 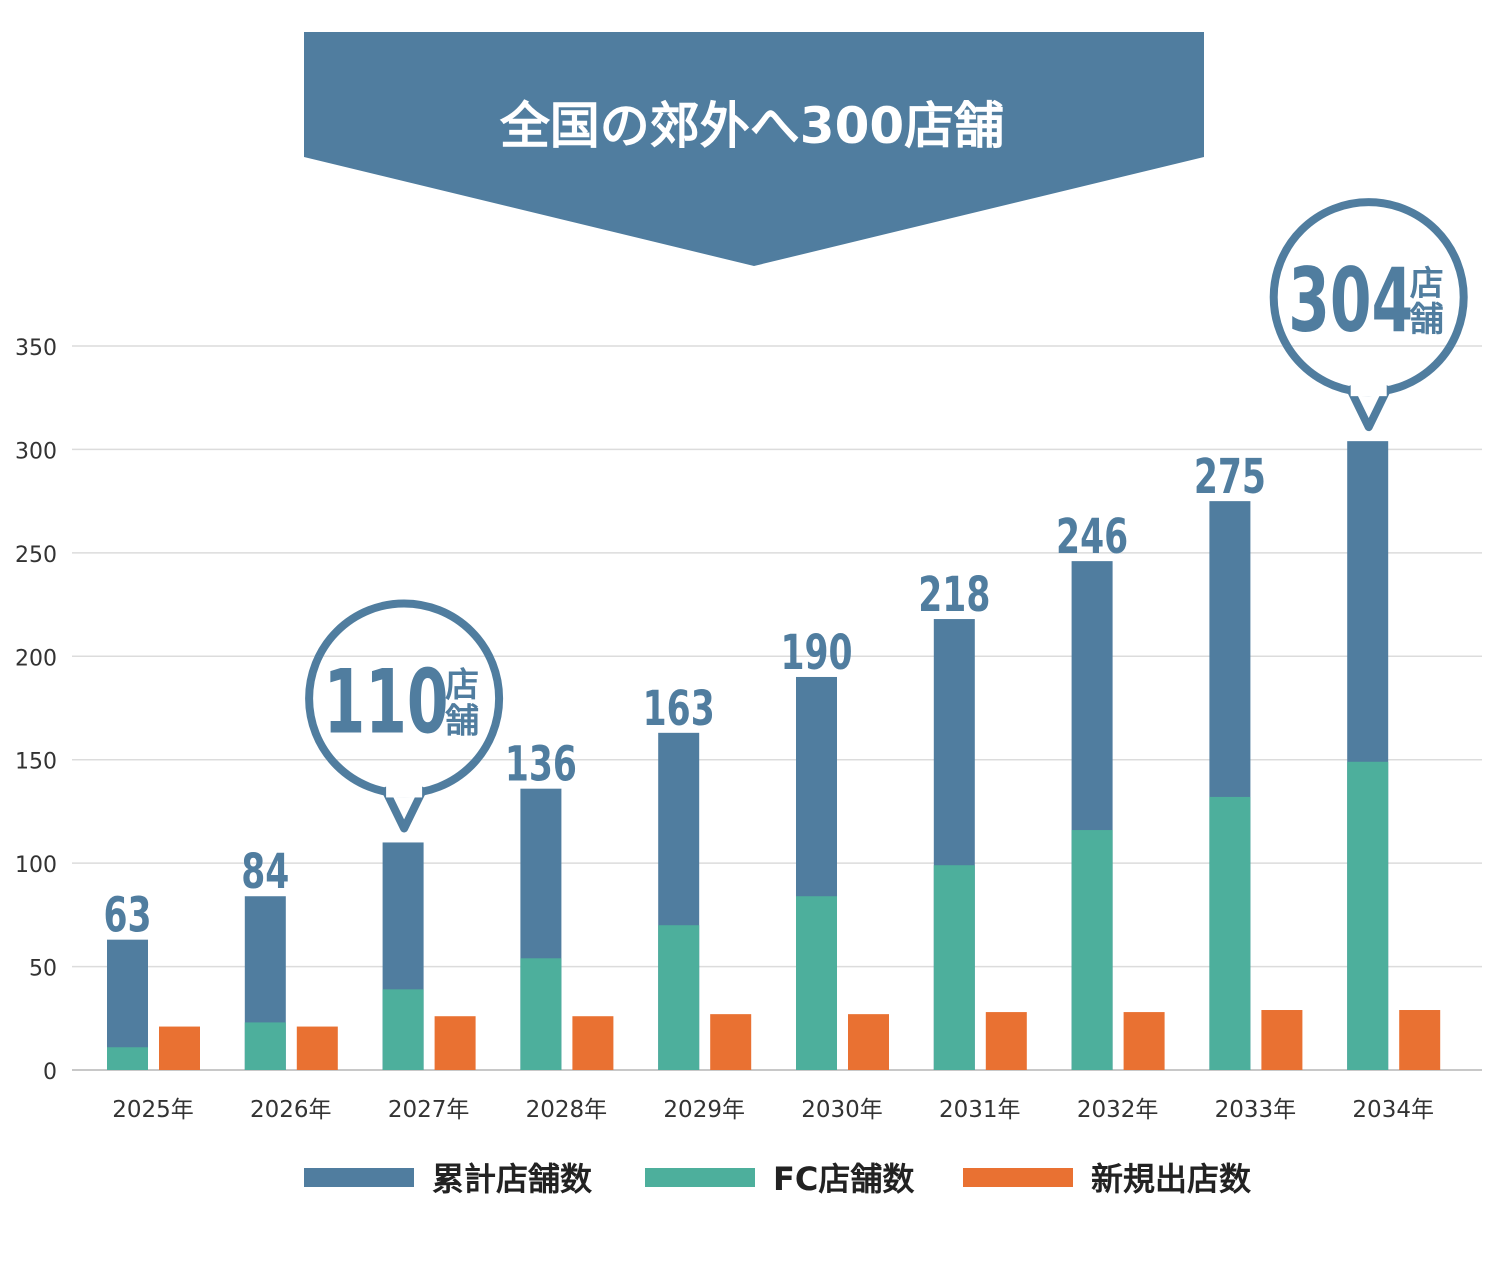 I want to click on legend-label: 累計店舗数, so click(x=512, y=1179).